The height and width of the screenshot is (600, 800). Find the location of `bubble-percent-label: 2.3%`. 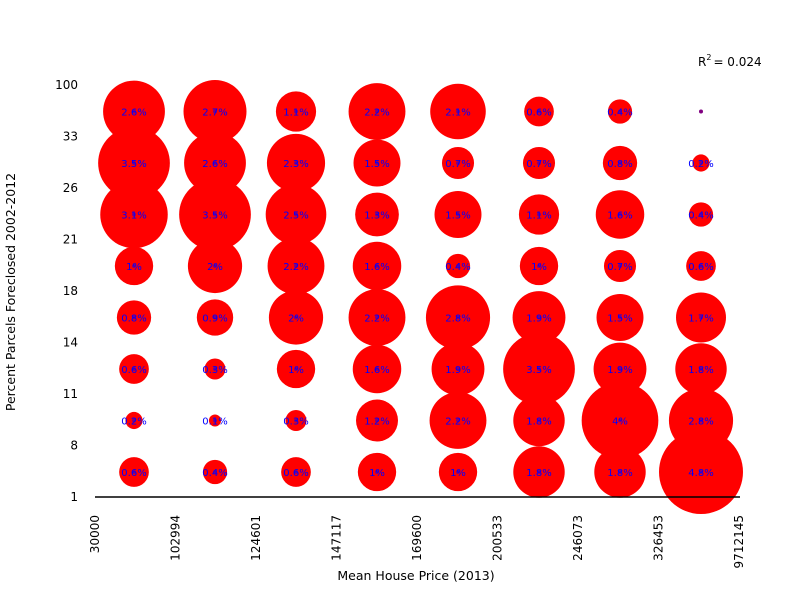

bubble-percent-label: 2.3% is located at coordinates (295, 164).